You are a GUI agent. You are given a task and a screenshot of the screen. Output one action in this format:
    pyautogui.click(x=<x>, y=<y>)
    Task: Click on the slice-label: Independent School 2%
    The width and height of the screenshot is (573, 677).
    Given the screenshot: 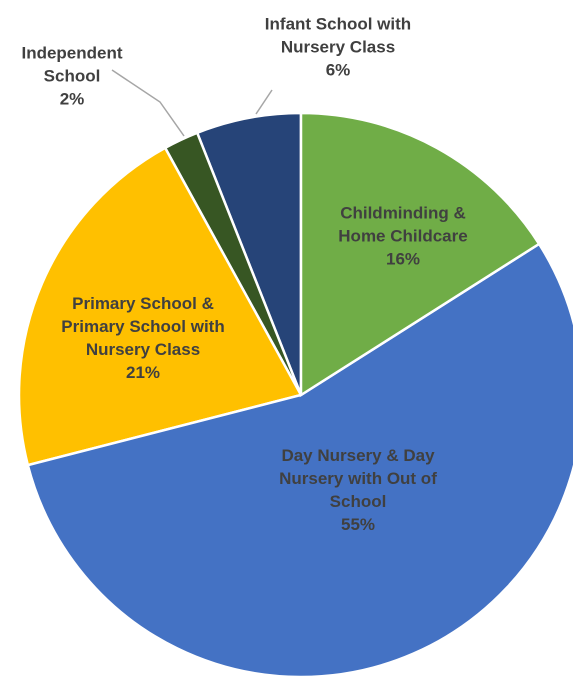 What is the action you would take?
    pyautogui.click(x=73, y=76)
    